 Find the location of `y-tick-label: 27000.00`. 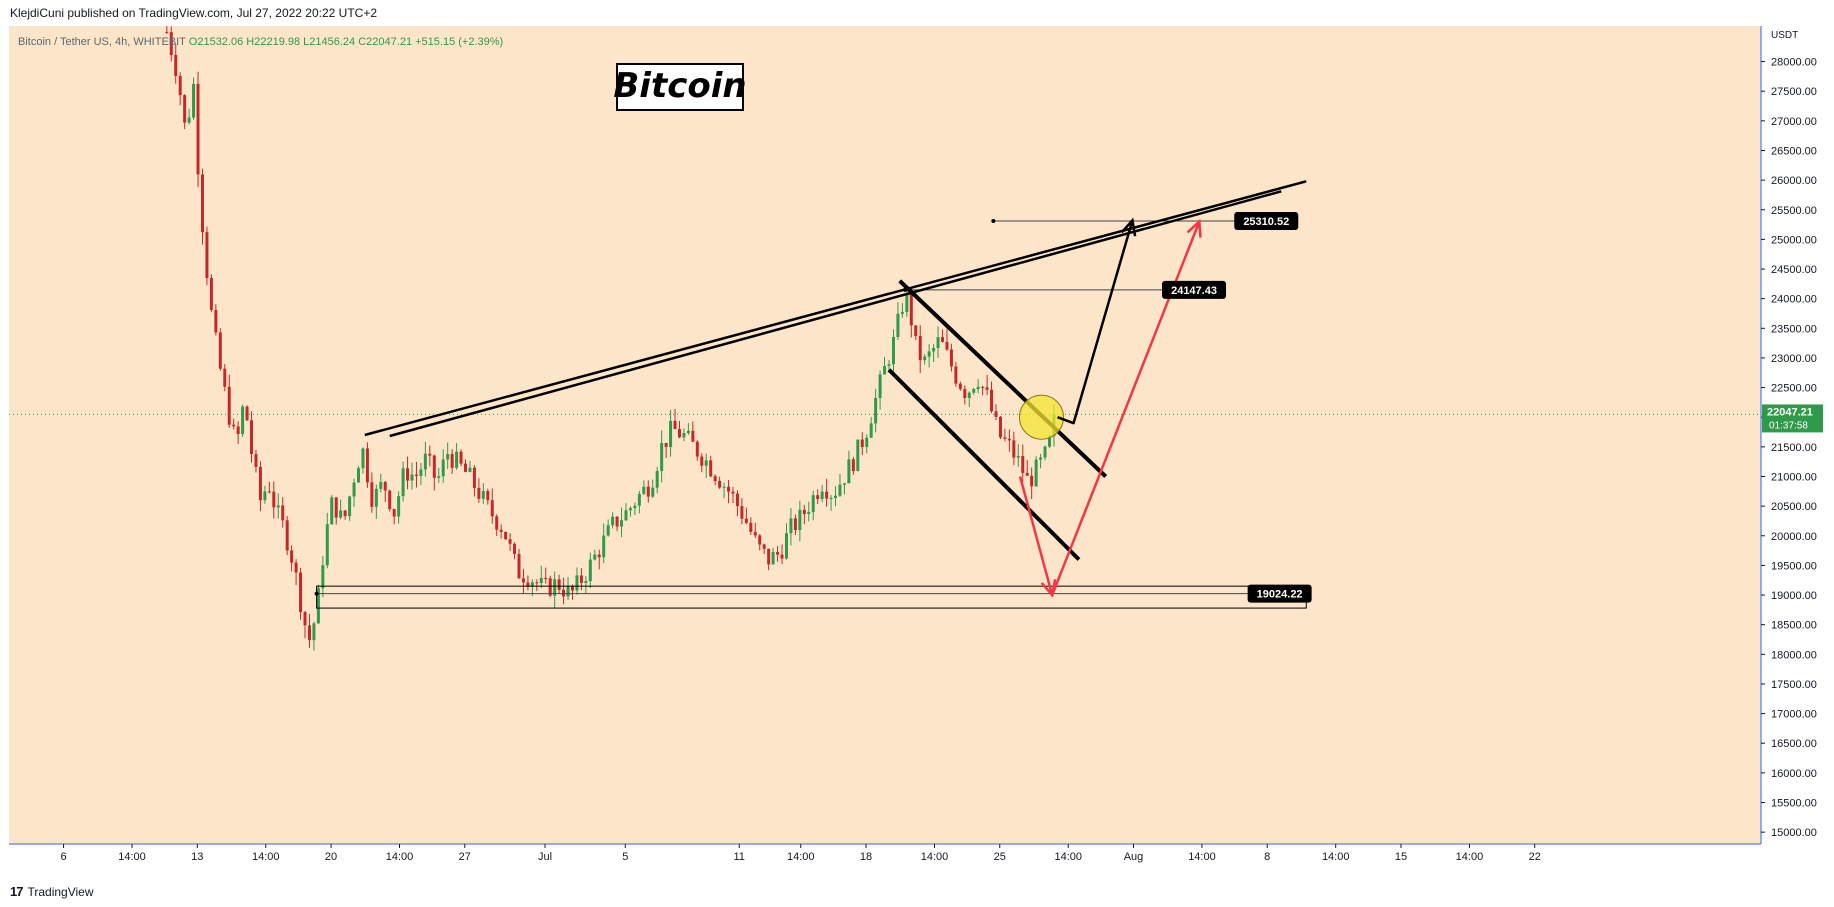

y-tick-label: 27000.00 is located at coordinates (1794, 122).